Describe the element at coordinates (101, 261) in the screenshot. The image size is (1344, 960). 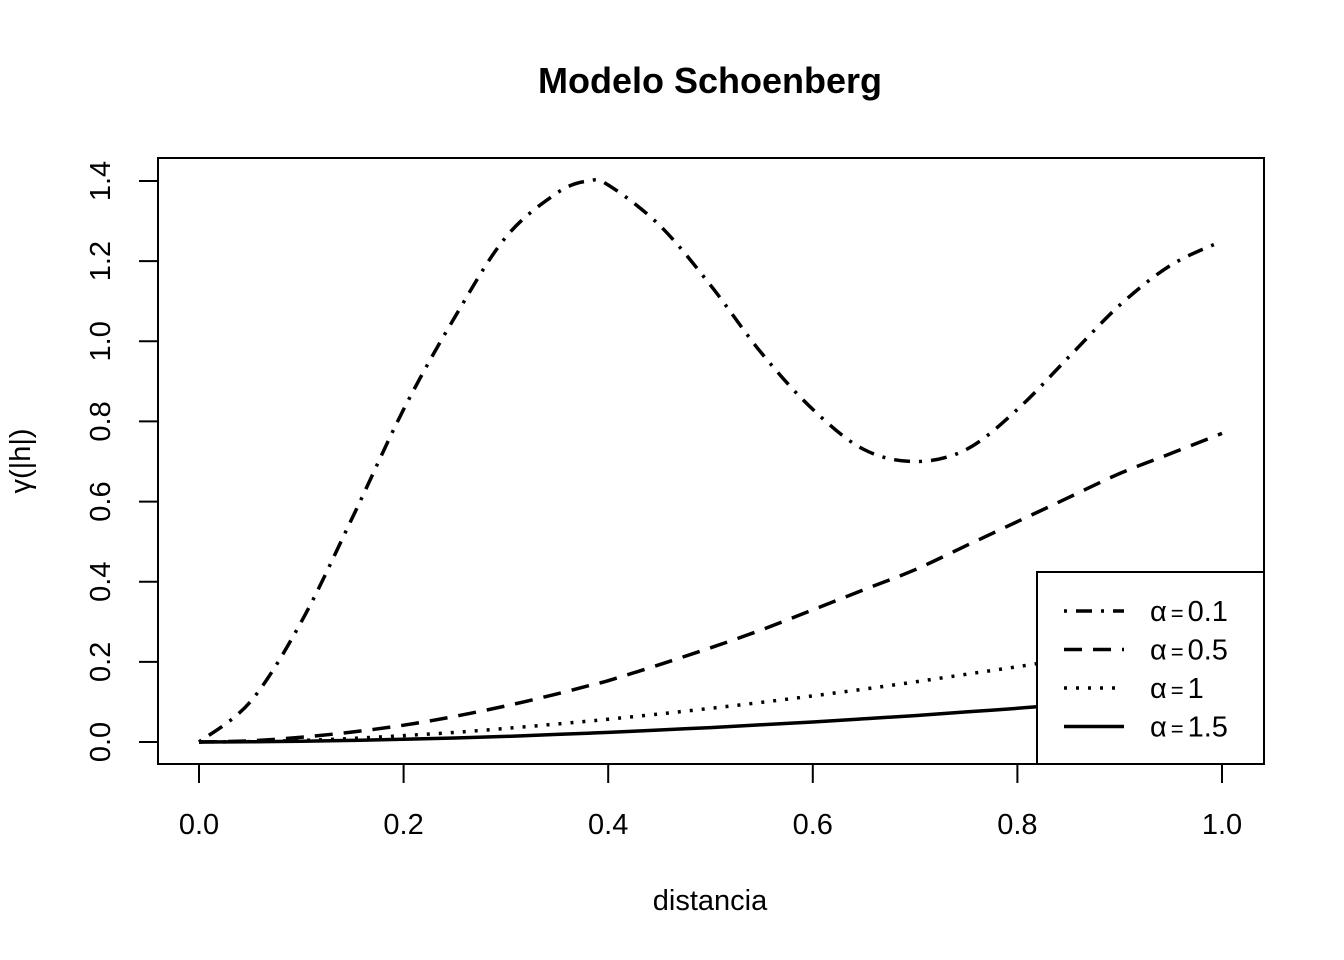
I see `y-tick-label: 1.2` at that location.